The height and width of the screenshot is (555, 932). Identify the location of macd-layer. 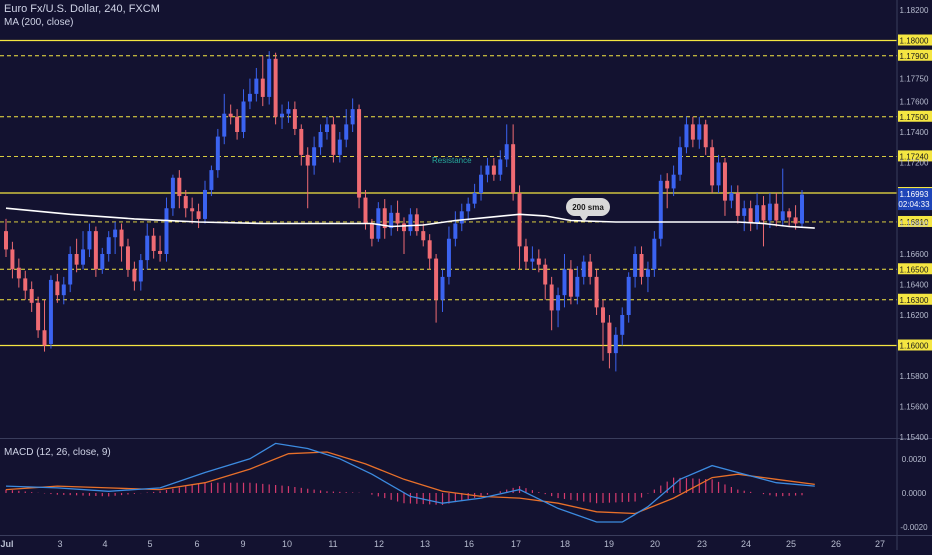
(410, 482).